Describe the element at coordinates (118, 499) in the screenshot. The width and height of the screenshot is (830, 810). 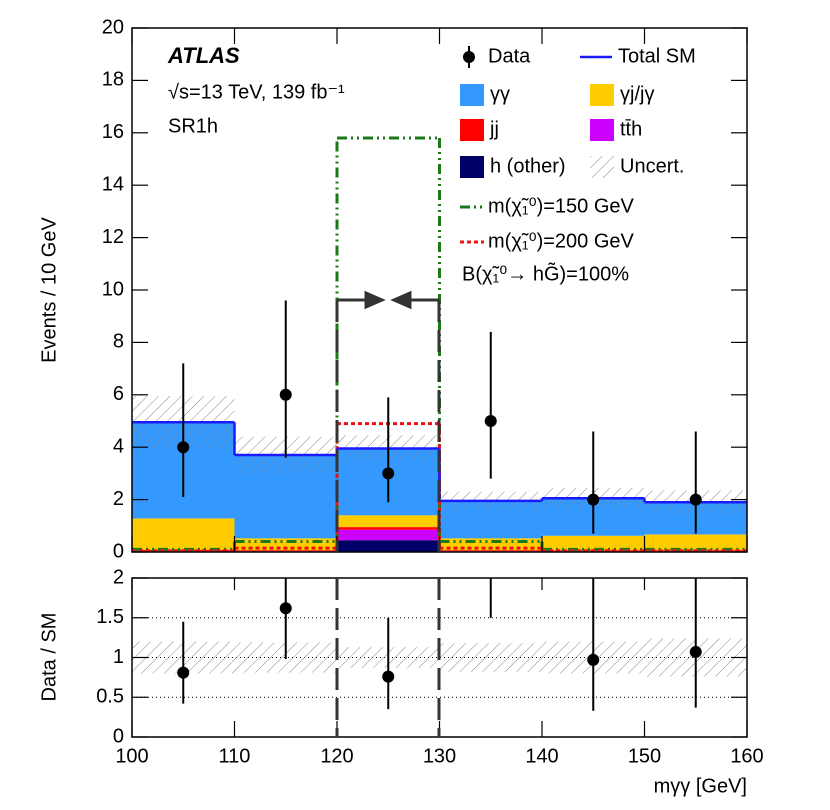
I see `y-tick-label: 2` at that location.